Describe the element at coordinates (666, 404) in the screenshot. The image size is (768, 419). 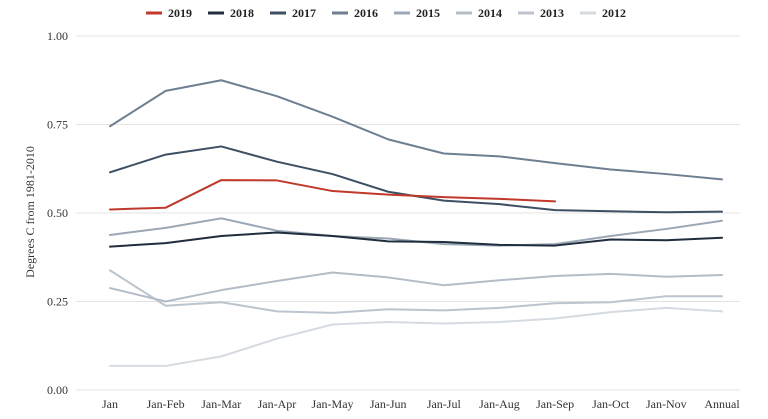
I see `x-tick-label: Jan-Nov` at that location.